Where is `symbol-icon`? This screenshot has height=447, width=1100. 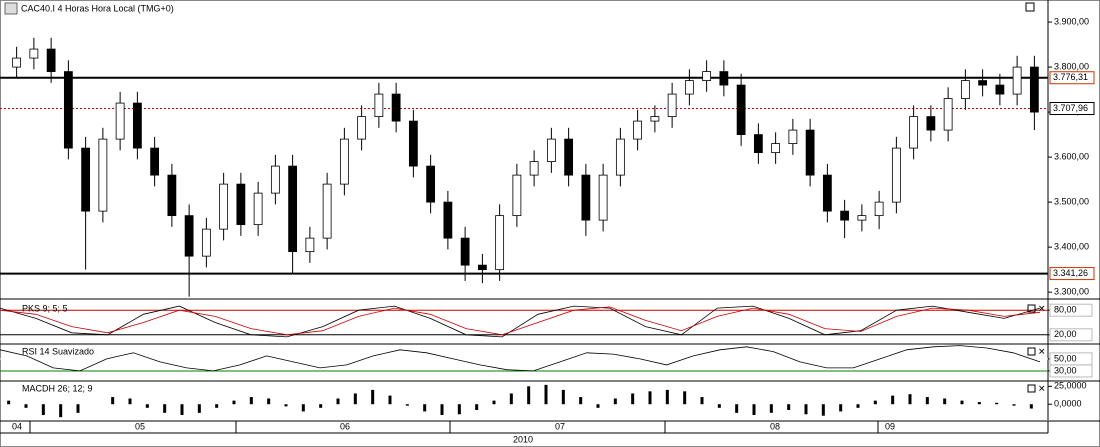 symbol-icon is located at coordinates (11, 8).